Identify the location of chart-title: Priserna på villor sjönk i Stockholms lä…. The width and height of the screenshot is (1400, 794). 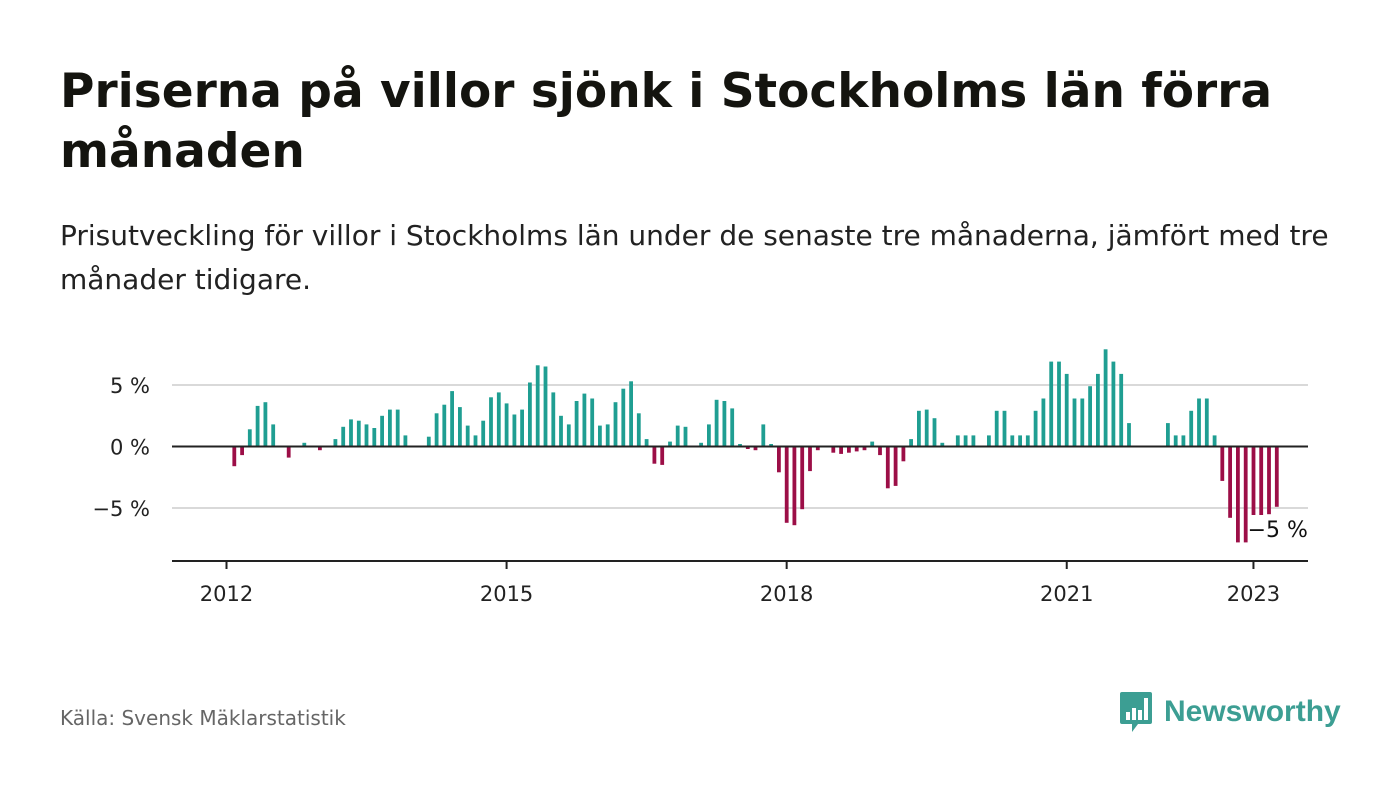
(666, 121).